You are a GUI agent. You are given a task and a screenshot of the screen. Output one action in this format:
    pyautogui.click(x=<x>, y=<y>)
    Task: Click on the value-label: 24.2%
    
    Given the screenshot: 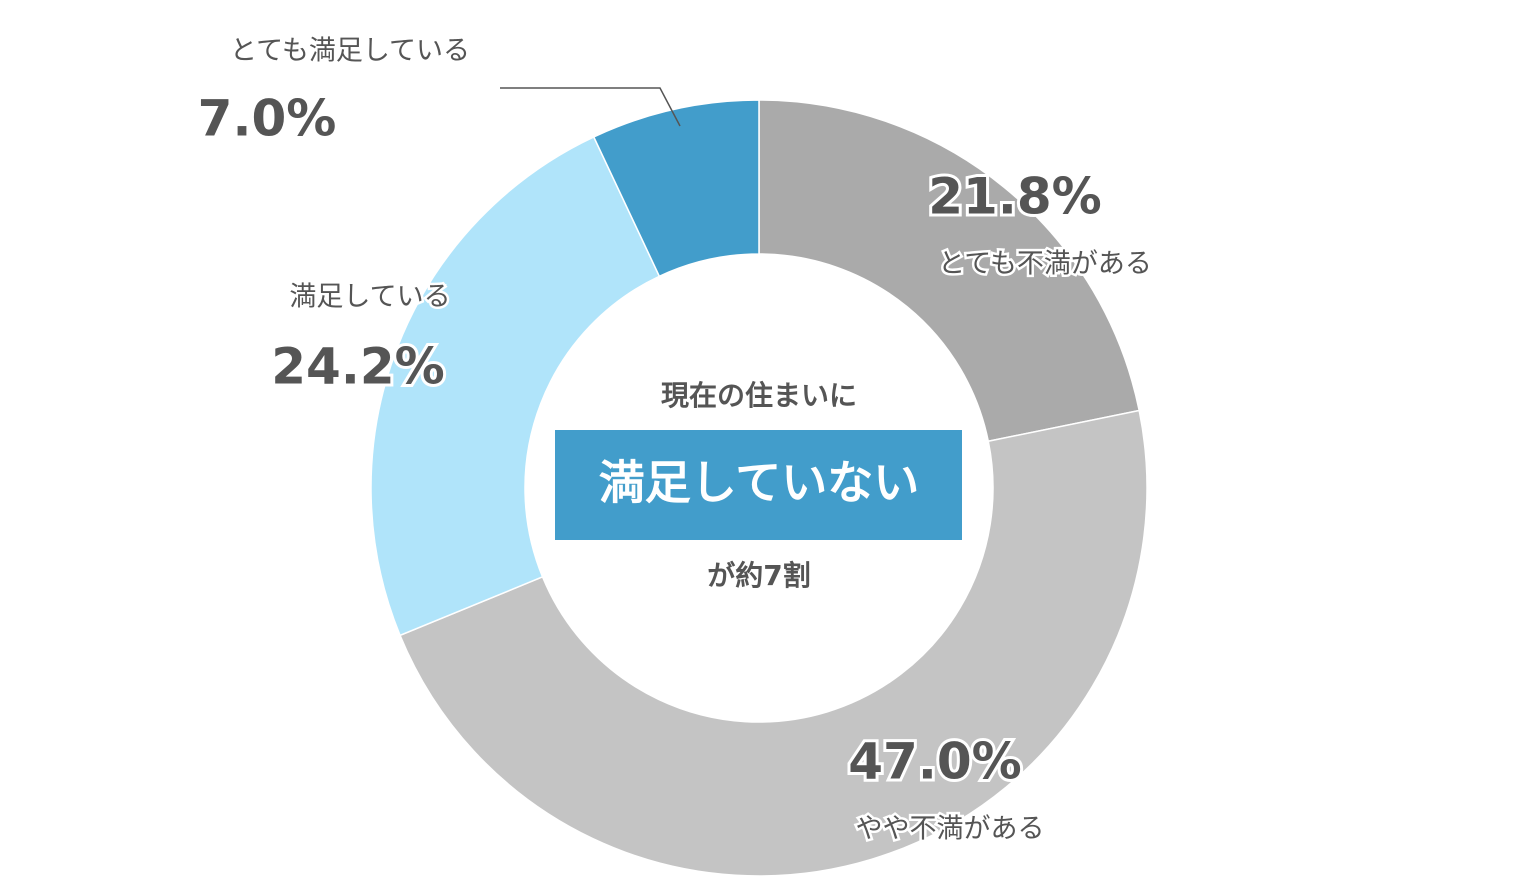 What is the action you would take?
    pyautogui.click(x=357, y=367)
    